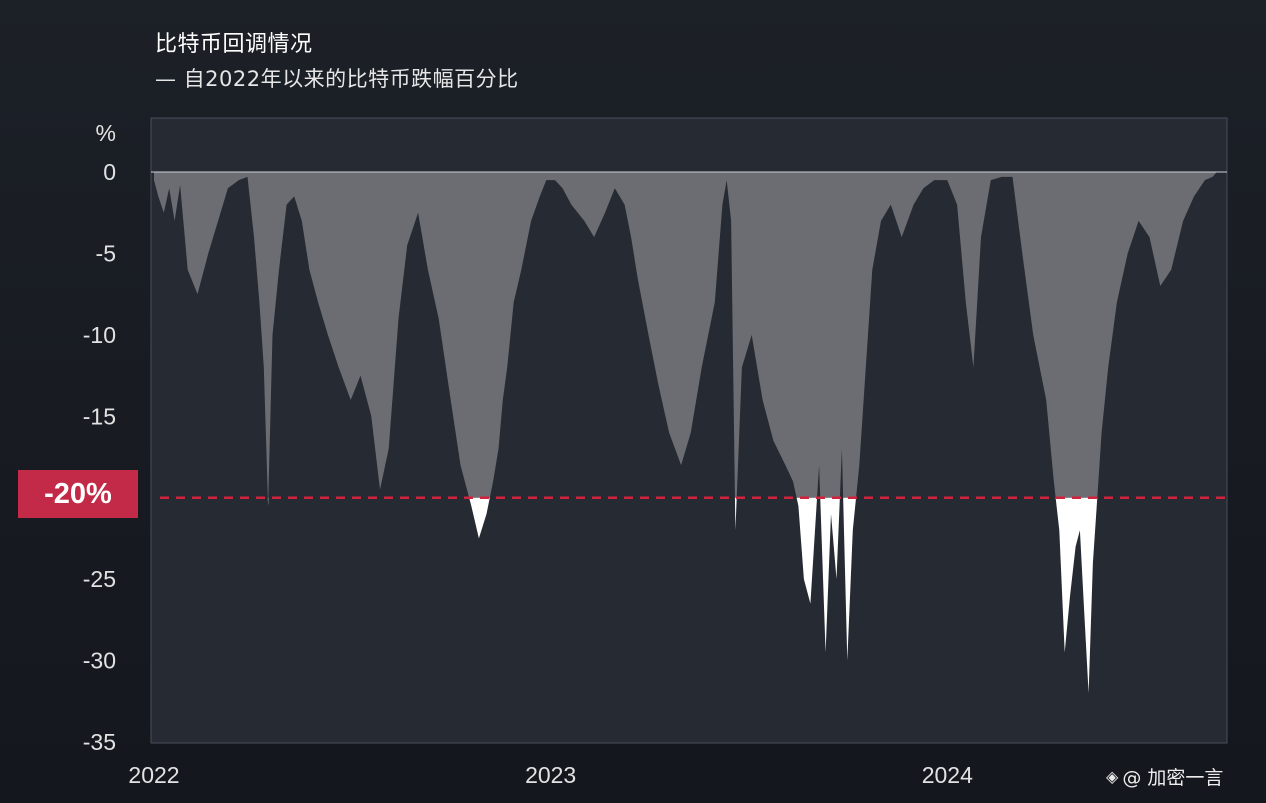 Image resolution: width=1266 pixels, height=803 pixels. I want to click on threshold-badge: -20%, so click(78, 494).